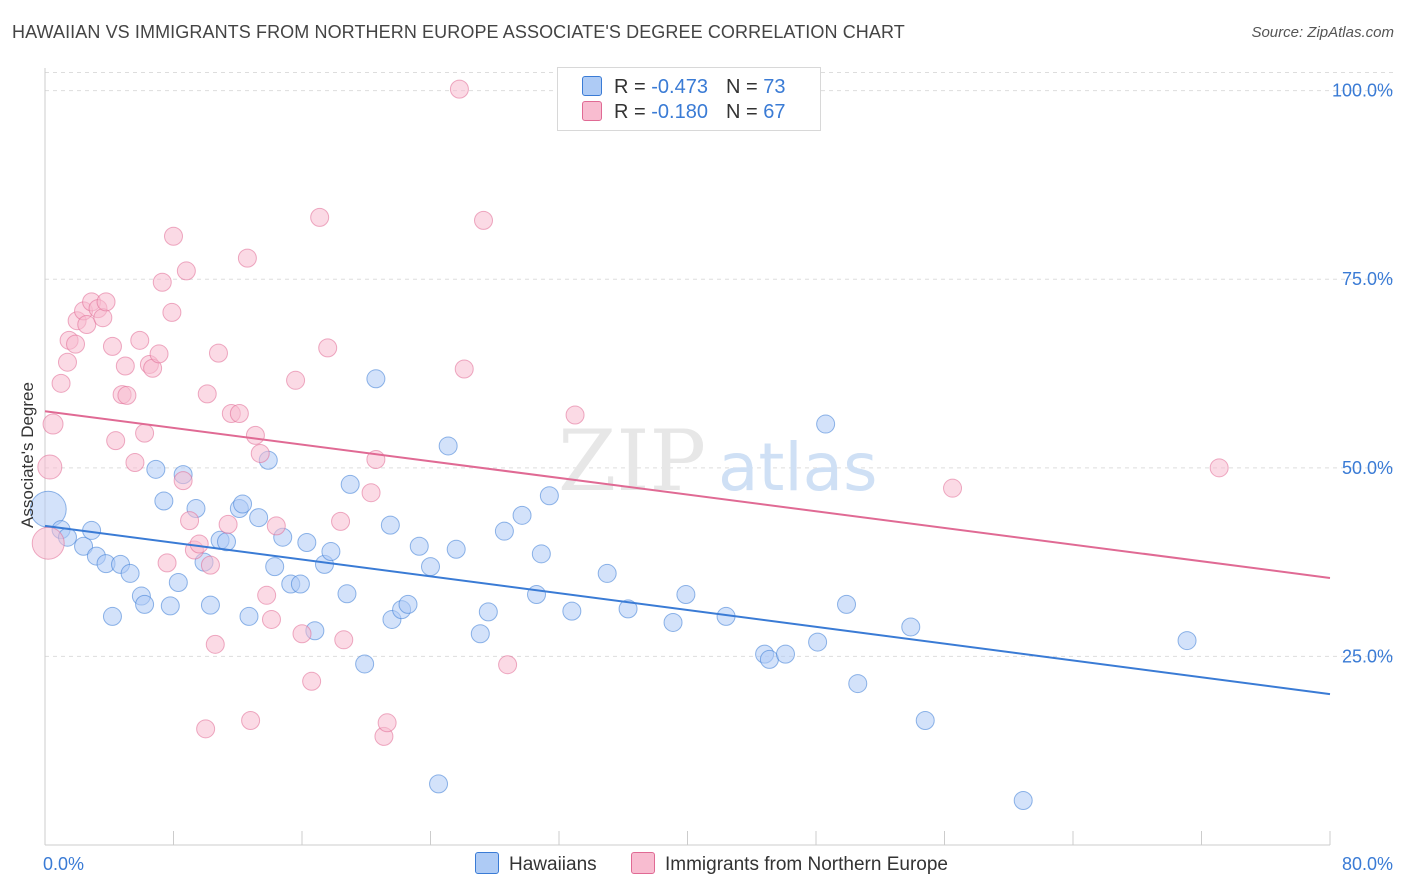 Image resolution: width=1406 pixels, height=892 pixels. I want to click on y-axis-label: Associate's Degree, so click(27, 455).